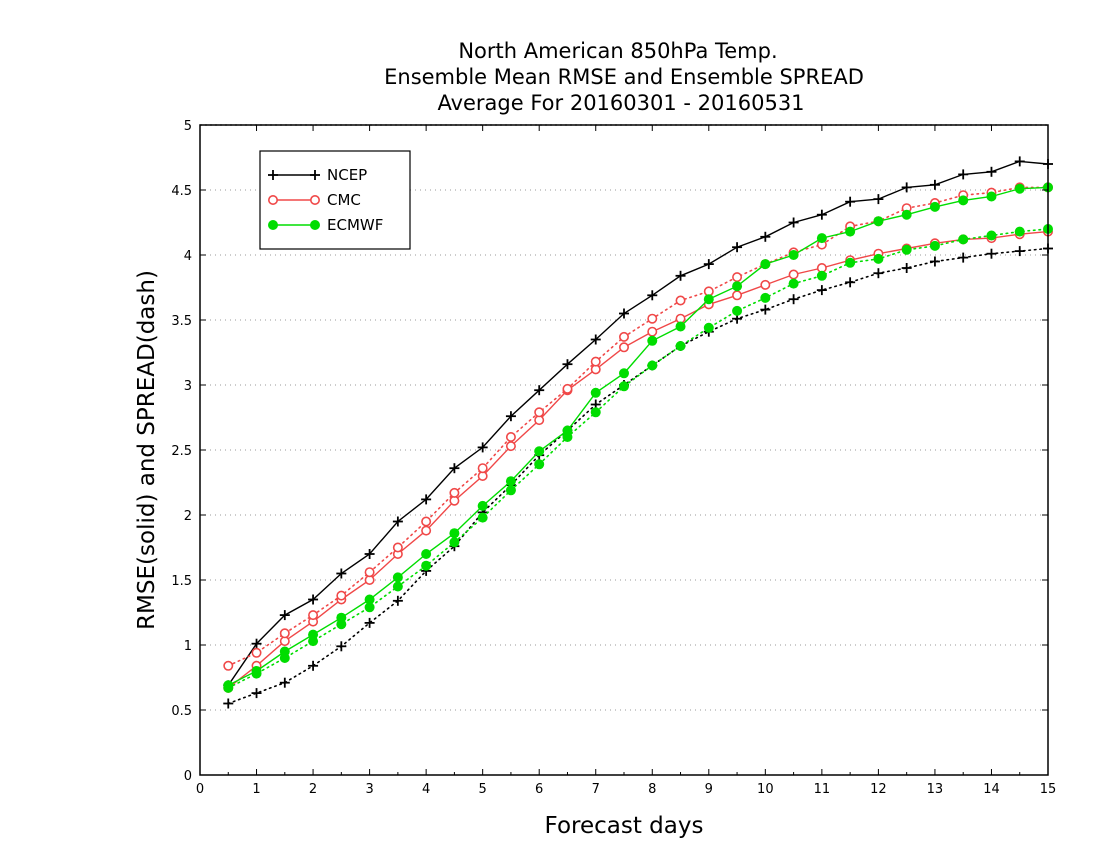 This screenshot has width=1100, height=854. What do you see at coordinates (188, 126) in the screenshot?
I see `y-tick-label-10: 5` at bounding box center [188, 126].